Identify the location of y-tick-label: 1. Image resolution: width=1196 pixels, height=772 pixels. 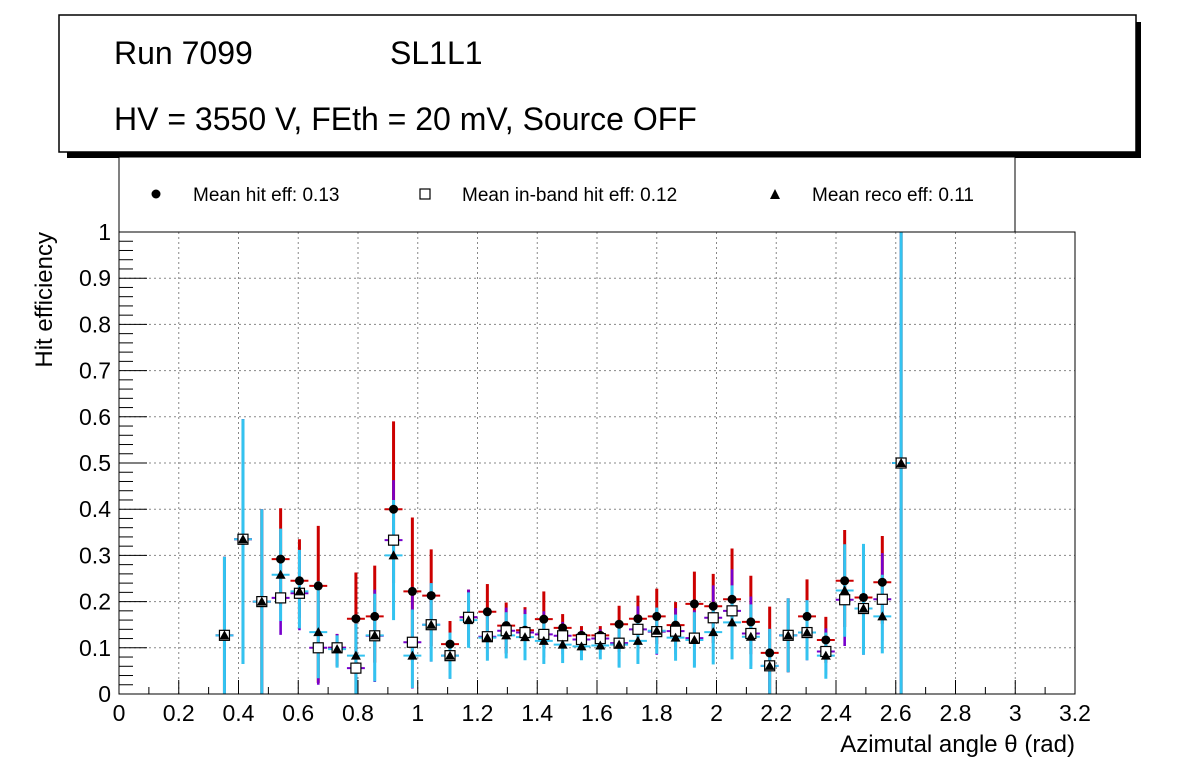
(104, 232).